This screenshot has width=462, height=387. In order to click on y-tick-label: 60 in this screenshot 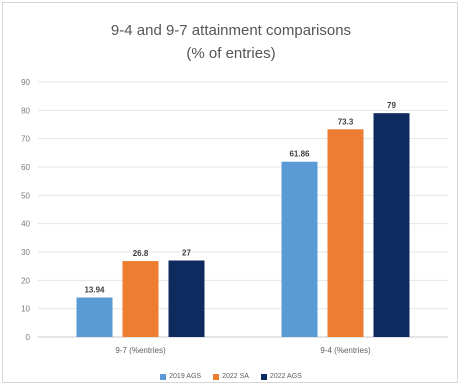, I will do `click(25, 167)`.